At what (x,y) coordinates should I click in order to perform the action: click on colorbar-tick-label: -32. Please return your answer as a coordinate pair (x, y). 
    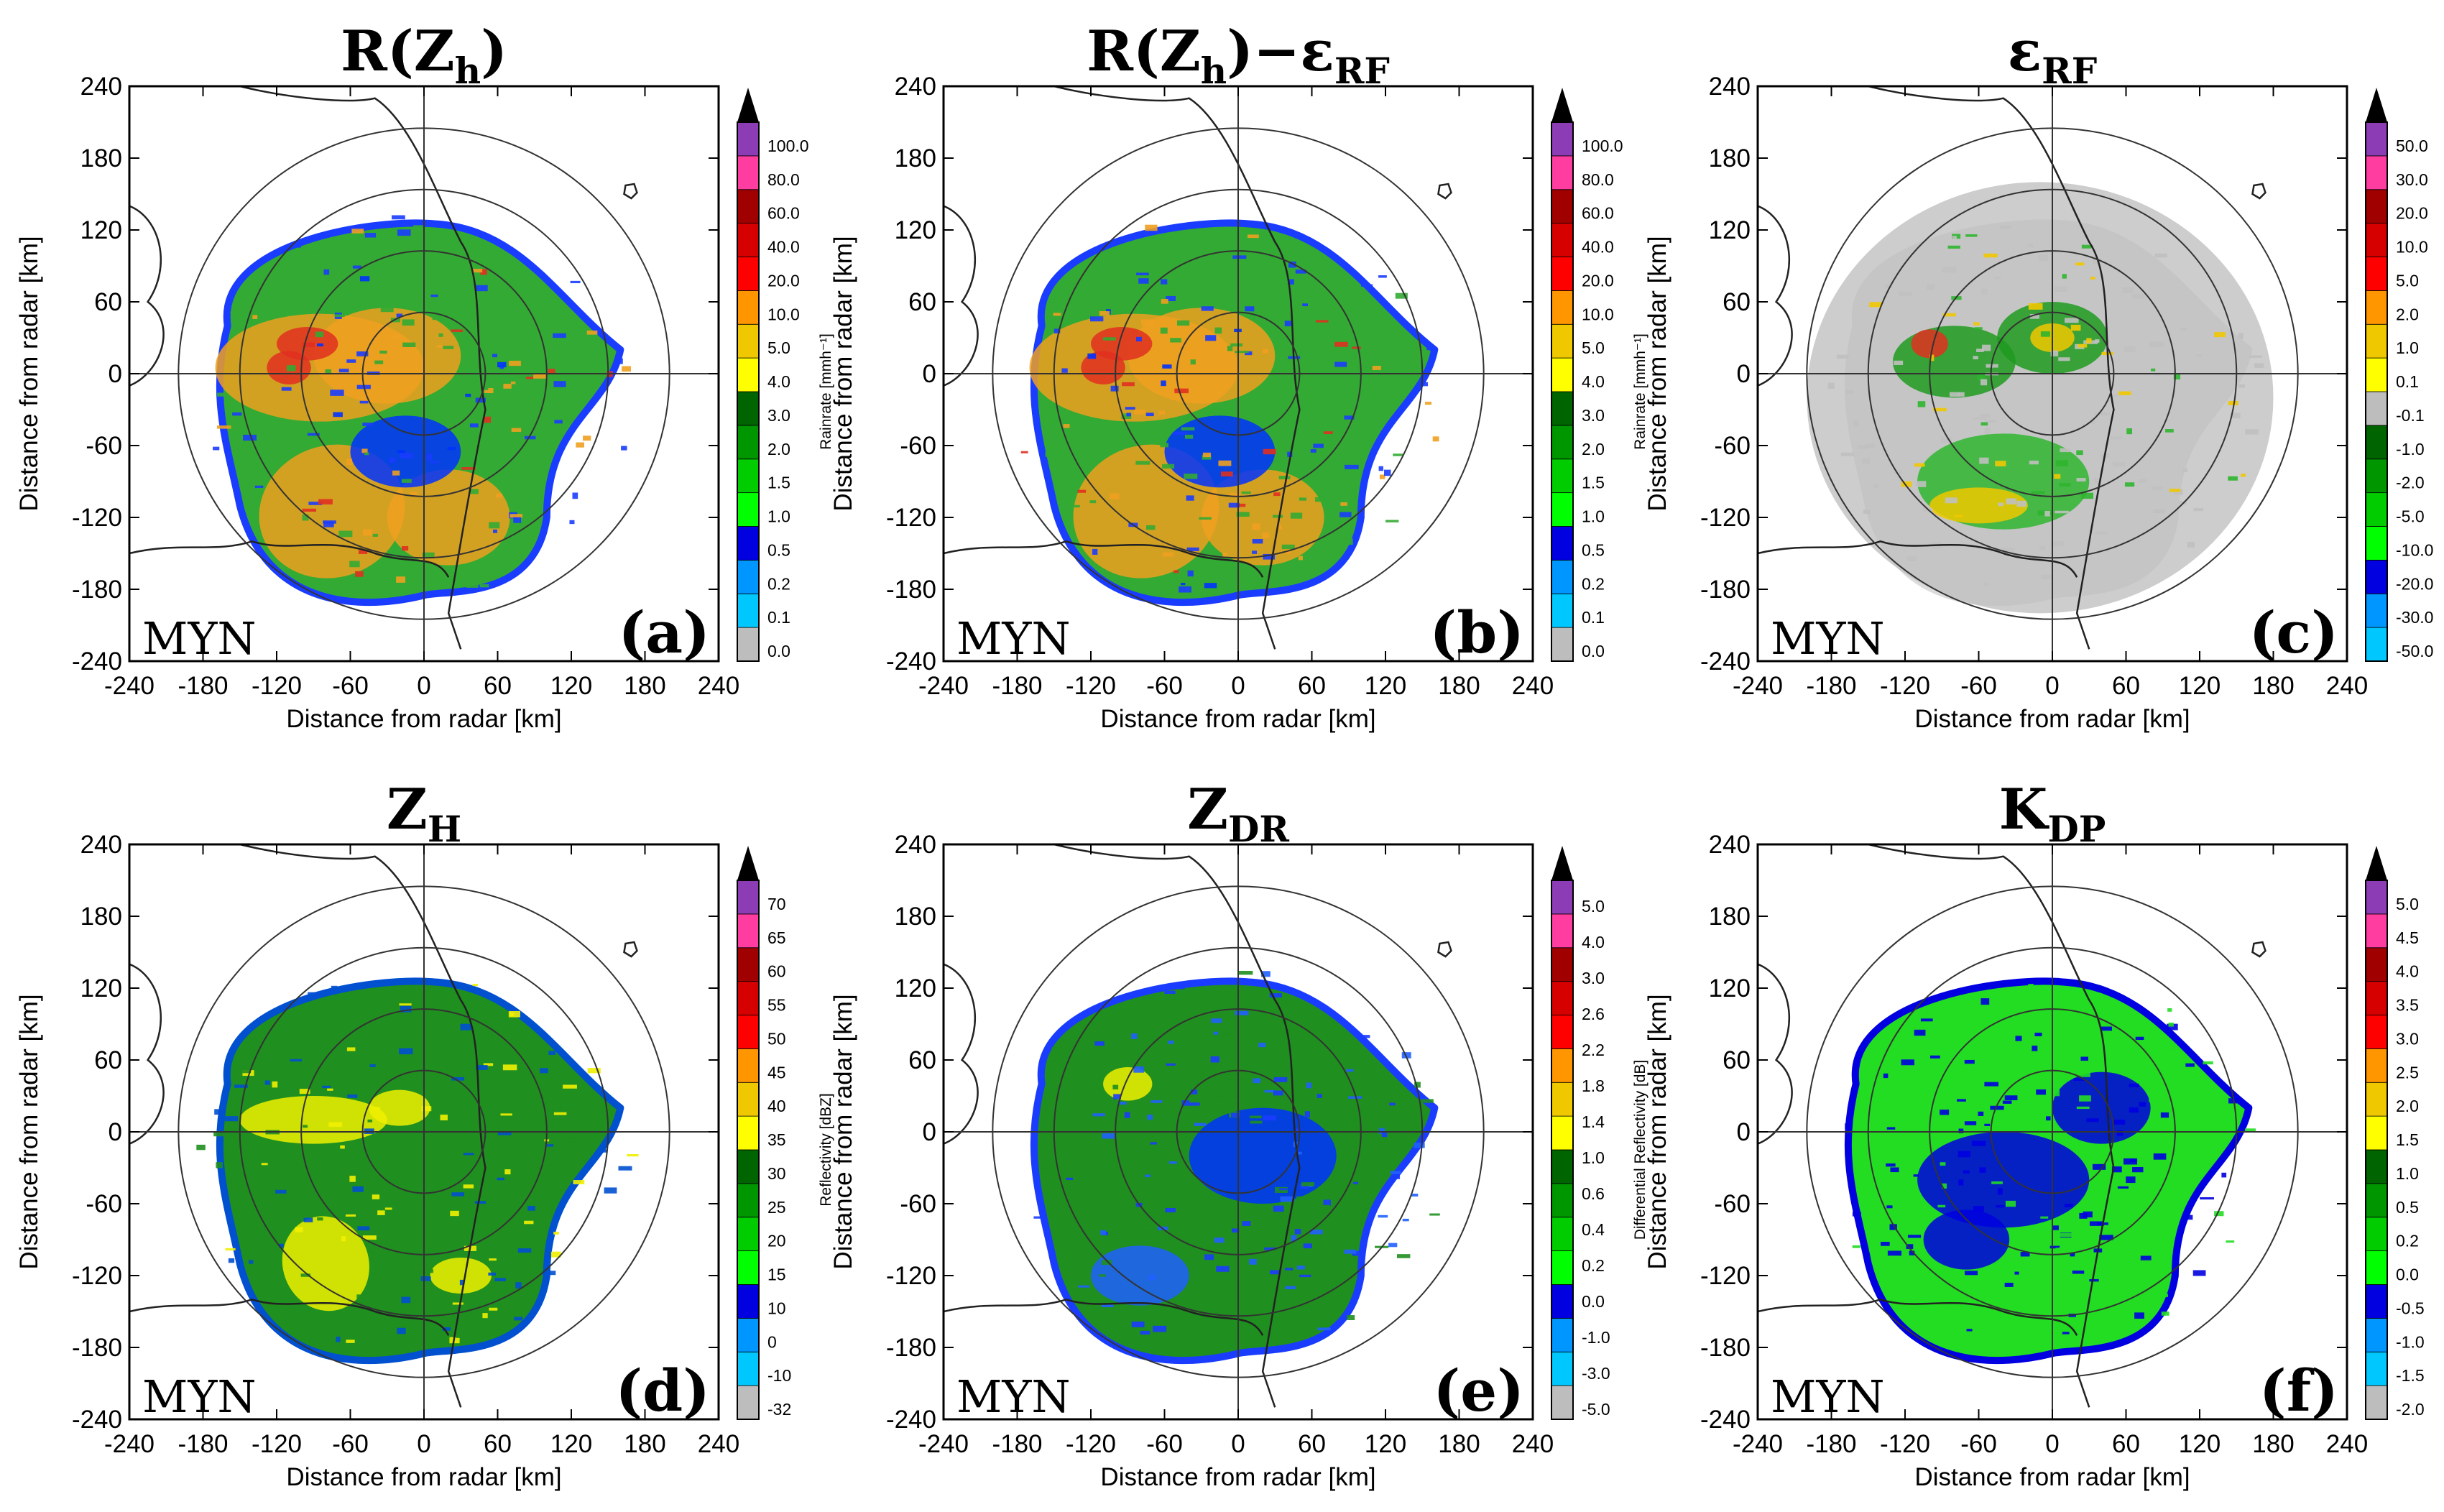
    Looking at the image, I should click on (779, 1410).